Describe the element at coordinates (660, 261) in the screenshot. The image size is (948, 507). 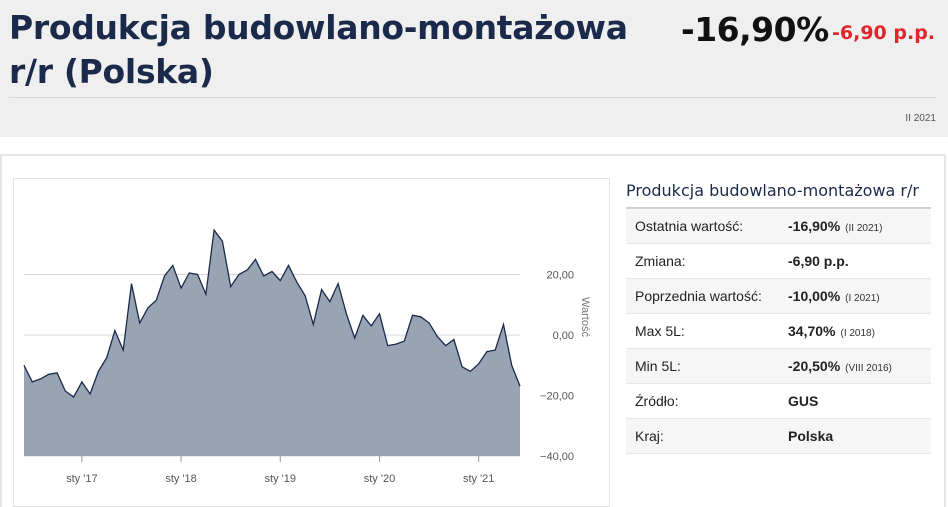
I see `stat-label: Zmiana:` at that location.